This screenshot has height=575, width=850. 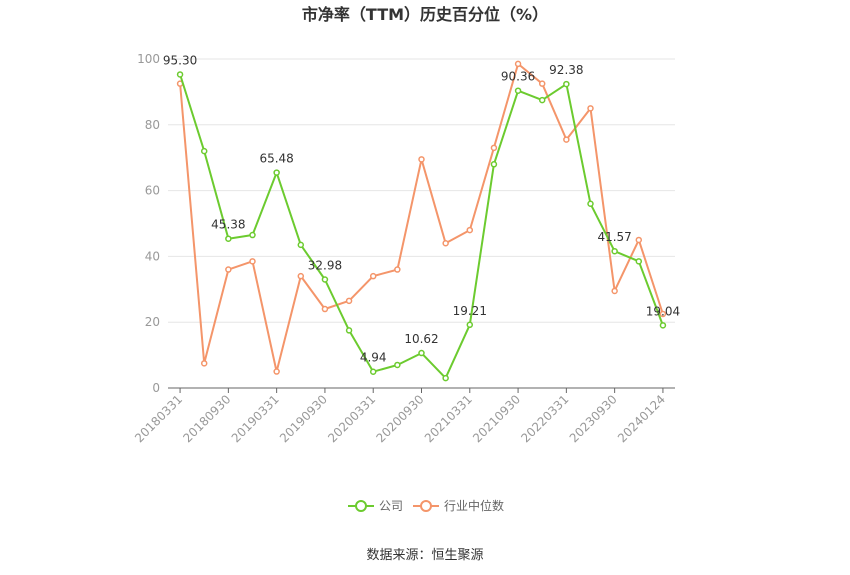 I want to click on data-label: 19.04, so click(x=663, y=311).